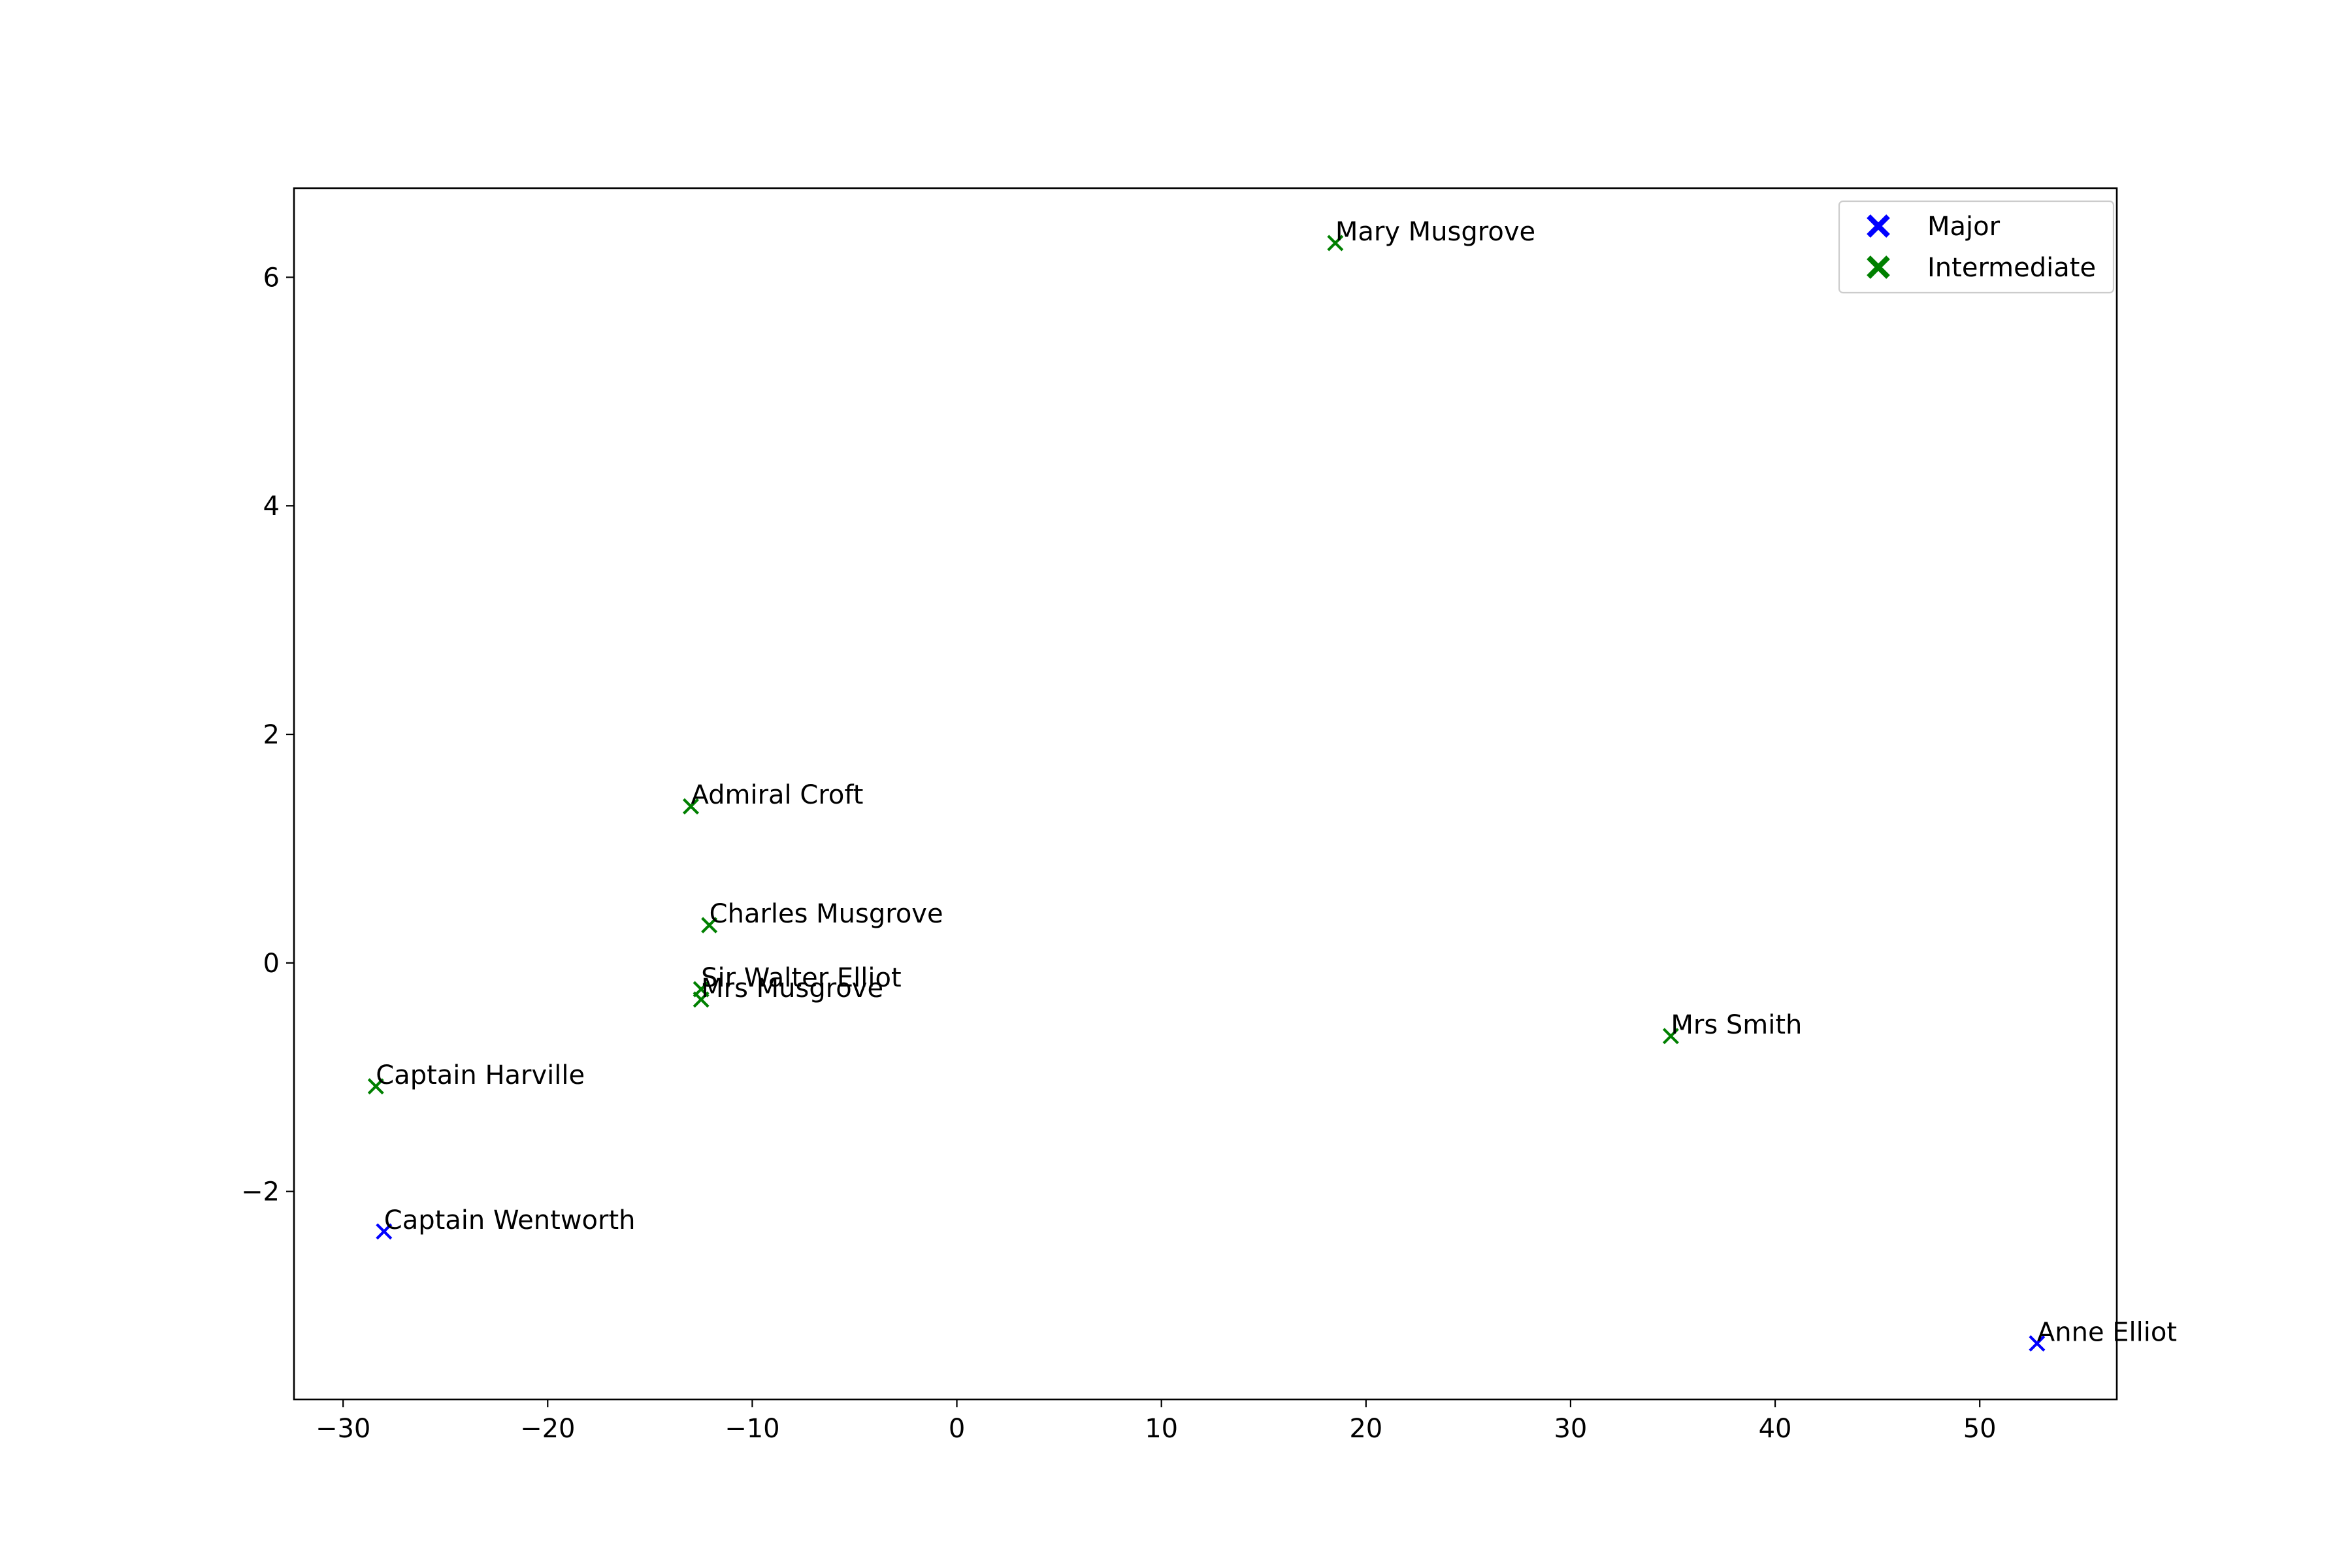 This screenshot has width=2352, height=1568. I want to click on data-point: Admiral Croft, so click(772, 797).